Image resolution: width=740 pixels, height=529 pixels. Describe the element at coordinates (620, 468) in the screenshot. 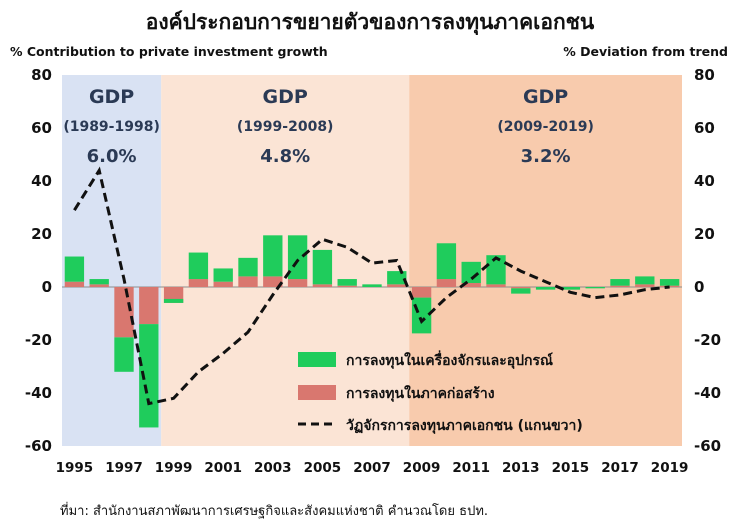

I see `x-tick: 2017` at that location.